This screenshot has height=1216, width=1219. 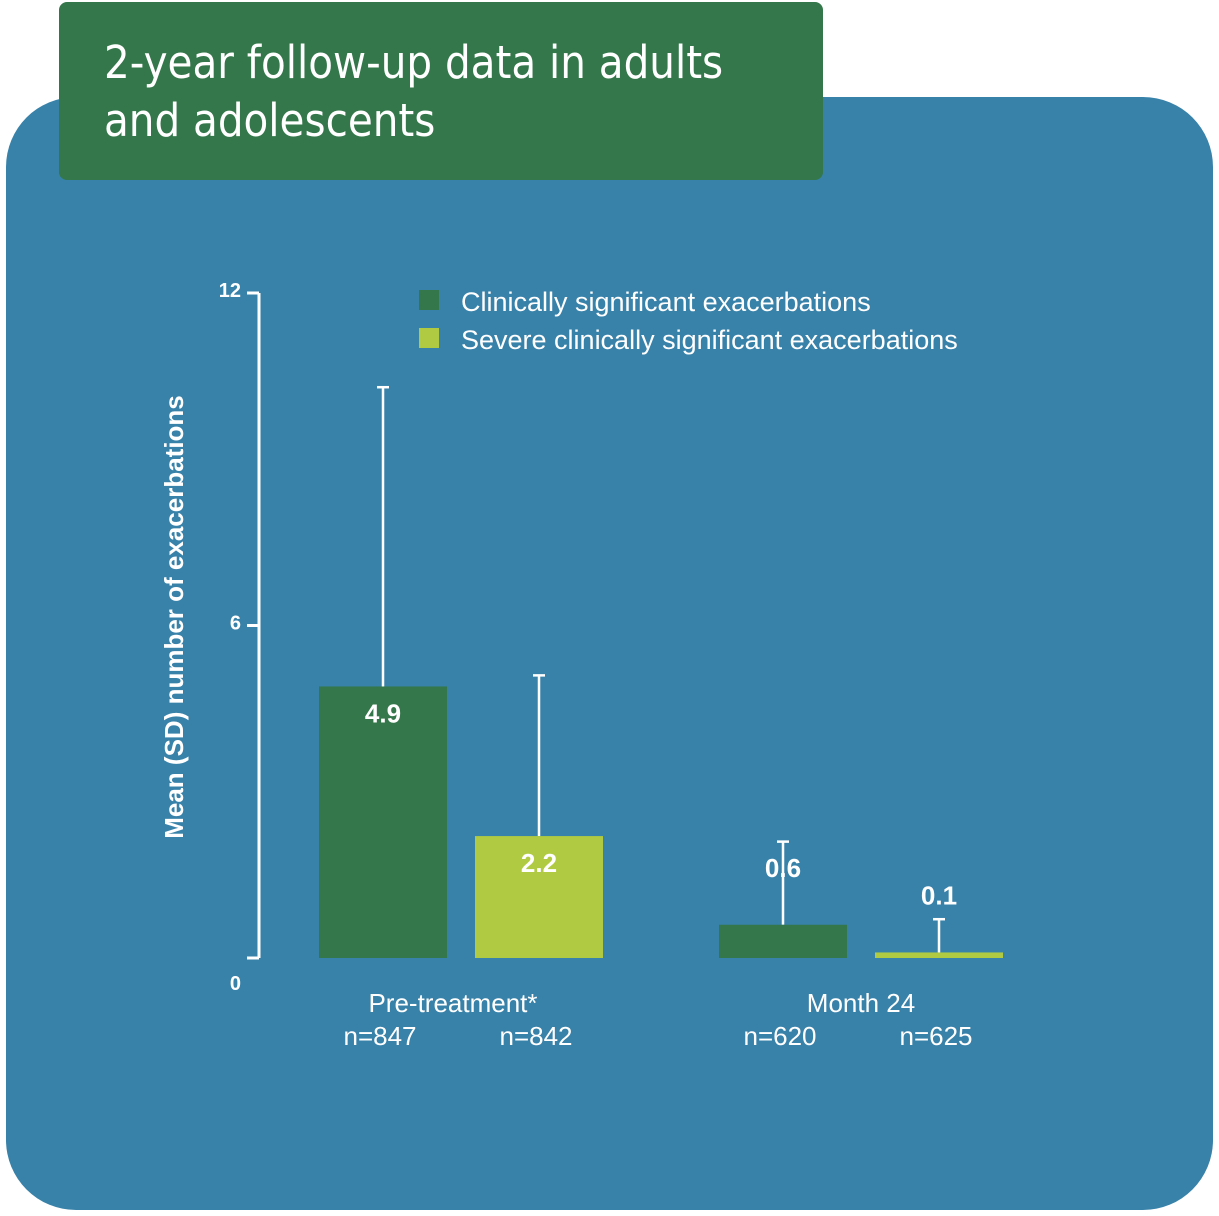 What do you see at coordinates (935, 1036) in the screenshot?
I see `sample-size-label: n=625` at bounding box center [935, 1036].